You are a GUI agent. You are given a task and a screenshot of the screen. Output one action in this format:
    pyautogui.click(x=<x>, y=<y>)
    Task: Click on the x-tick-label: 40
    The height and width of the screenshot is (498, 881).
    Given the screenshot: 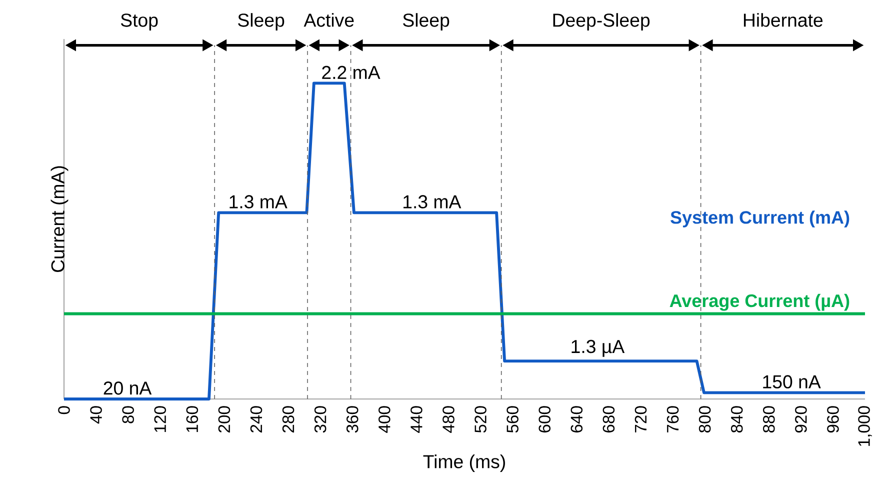 What is the action you would take?
    pyautogui.click(x=96, y=415)
    